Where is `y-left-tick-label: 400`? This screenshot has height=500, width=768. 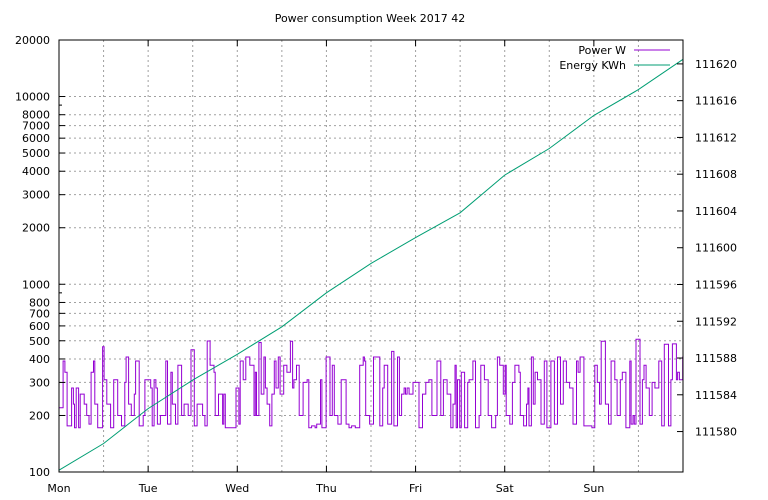
y-left-tick-label: 400 is located at coordinates (39, 359).